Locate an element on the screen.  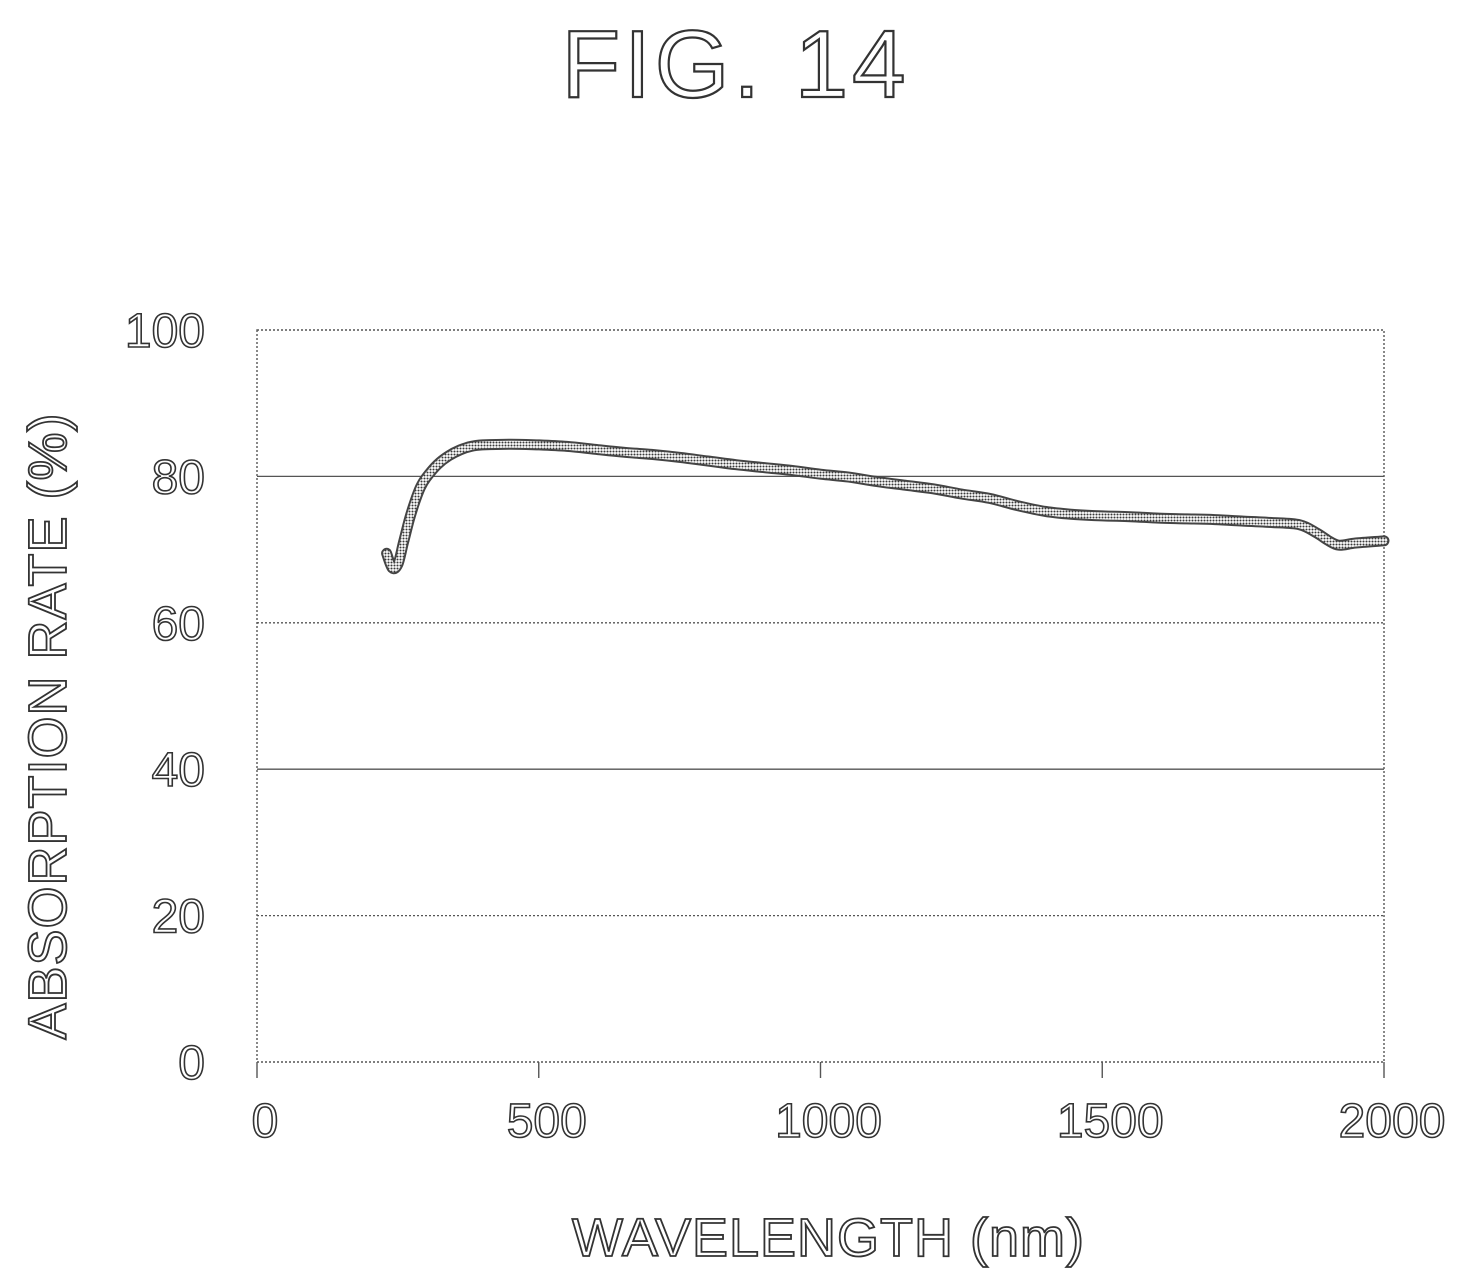
y-tick-label: 40 is located at coordinates (178, 770).